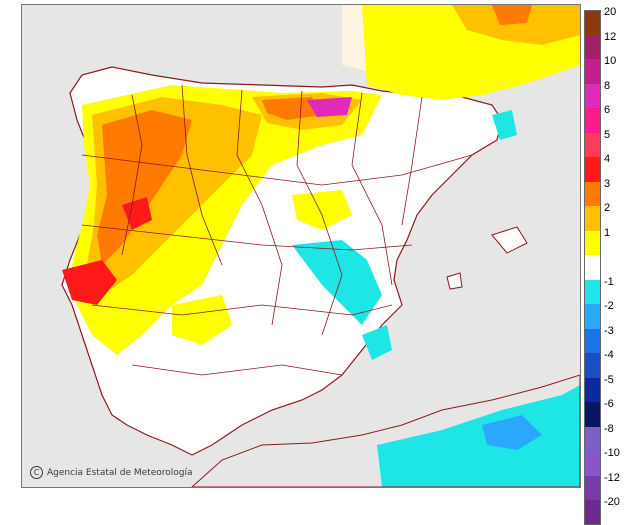  I want to click on legend-label--1: -1, so click(609, 281).